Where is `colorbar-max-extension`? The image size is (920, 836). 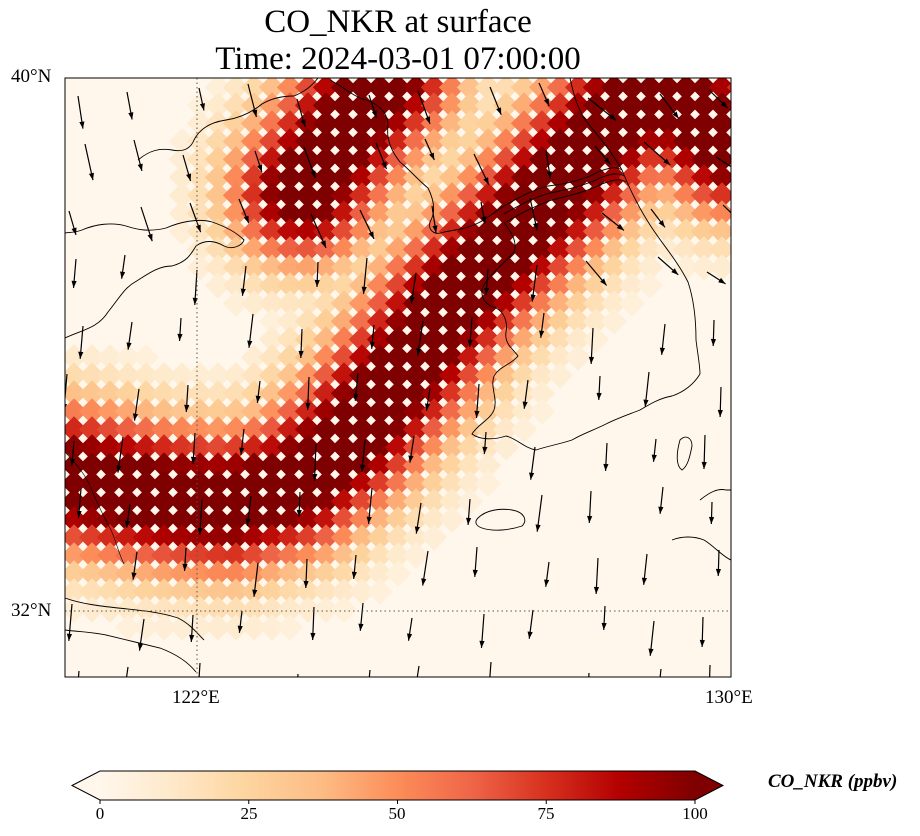 colorbar-max-extension is located at coordinates (709, 785).